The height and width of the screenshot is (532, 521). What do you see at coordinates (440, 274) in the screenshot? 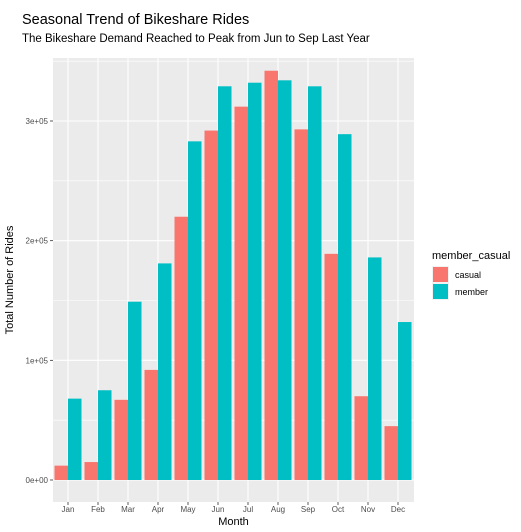
I see `legend-swatch-casual` at bounding box center [440, 274].